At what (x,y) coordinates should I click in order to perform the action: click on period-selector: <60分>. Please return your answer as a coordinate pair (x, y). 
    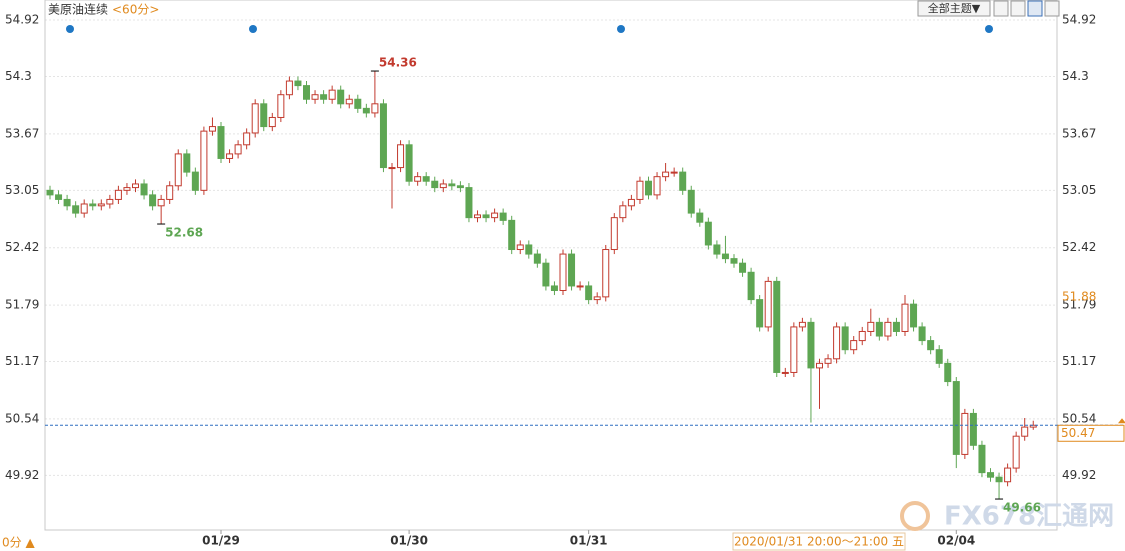
    Looking at the image, I should click on (135, 10).